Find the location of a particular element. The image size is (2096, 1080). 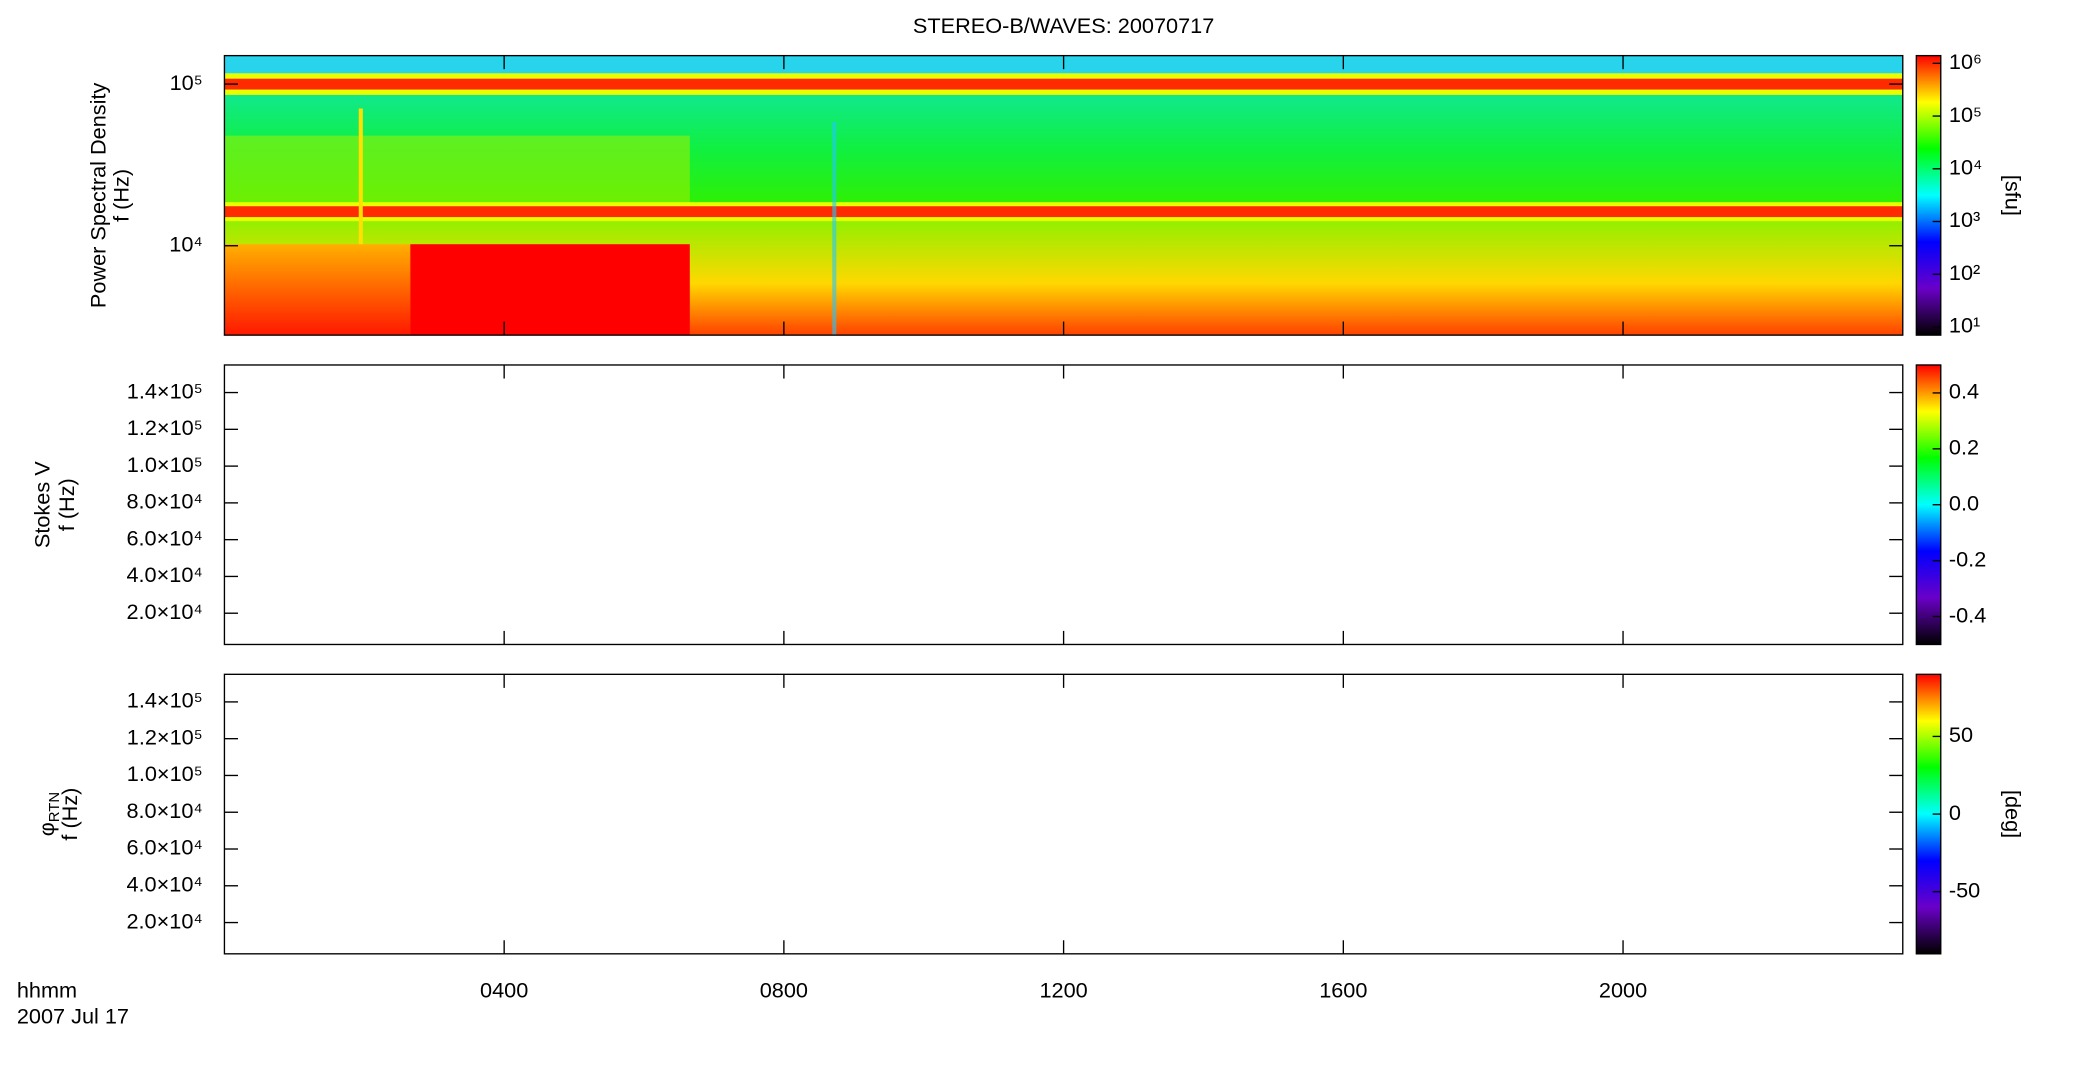

x-axis-date: 2007 Jul 17 is located at coordinates (73, 1015).